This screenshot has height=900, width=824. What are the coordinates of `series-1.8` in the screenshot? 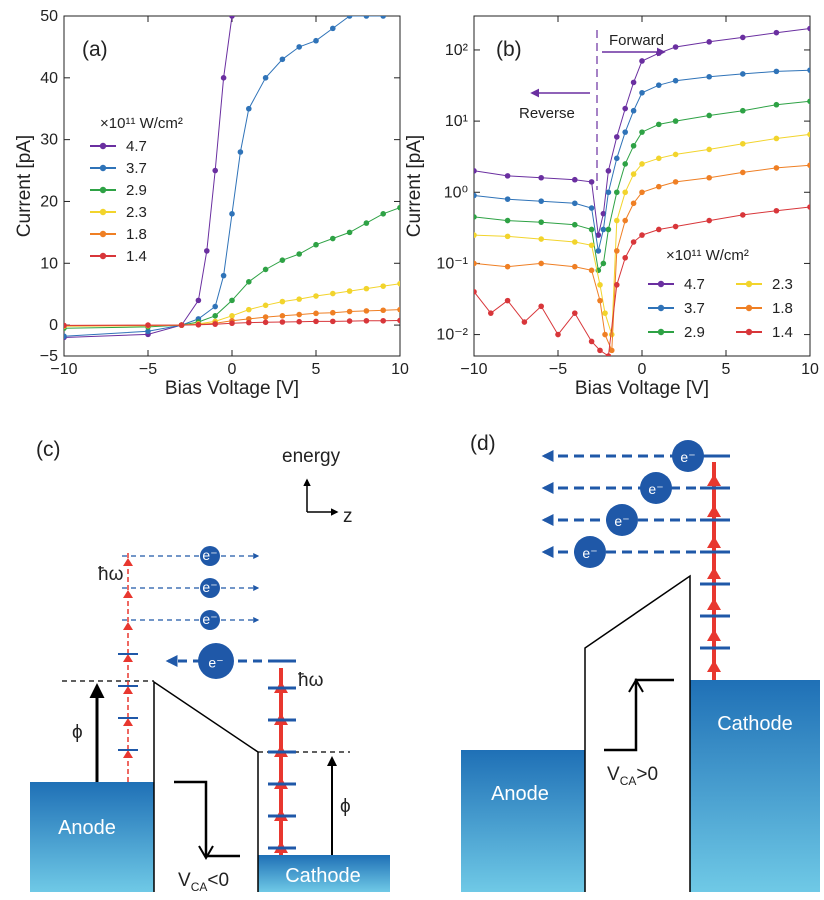 It's located at (642, 258).